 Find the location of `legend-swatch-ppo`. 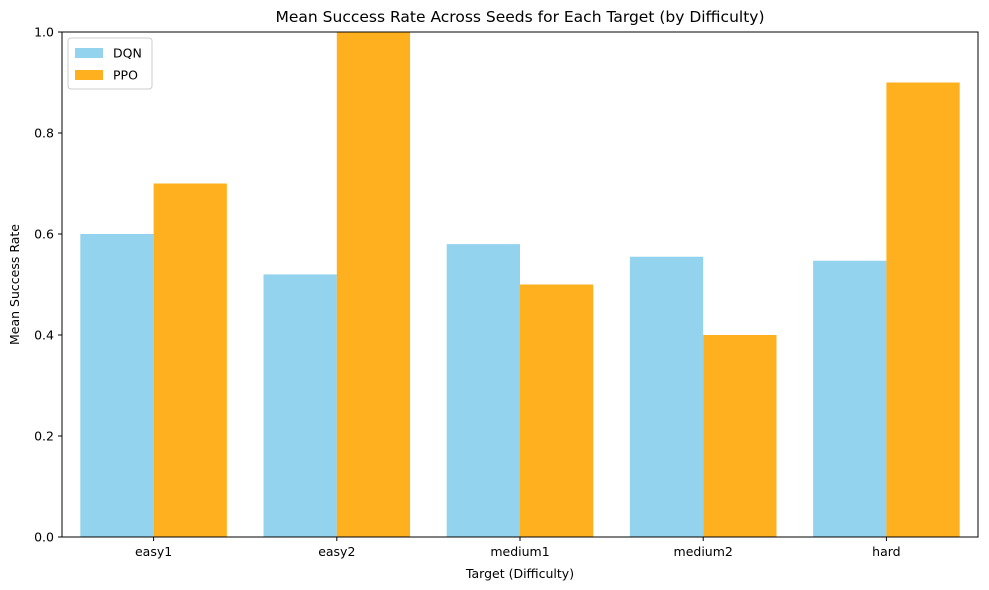

legend-swatch-ppo is located at coordinates (89, 75).